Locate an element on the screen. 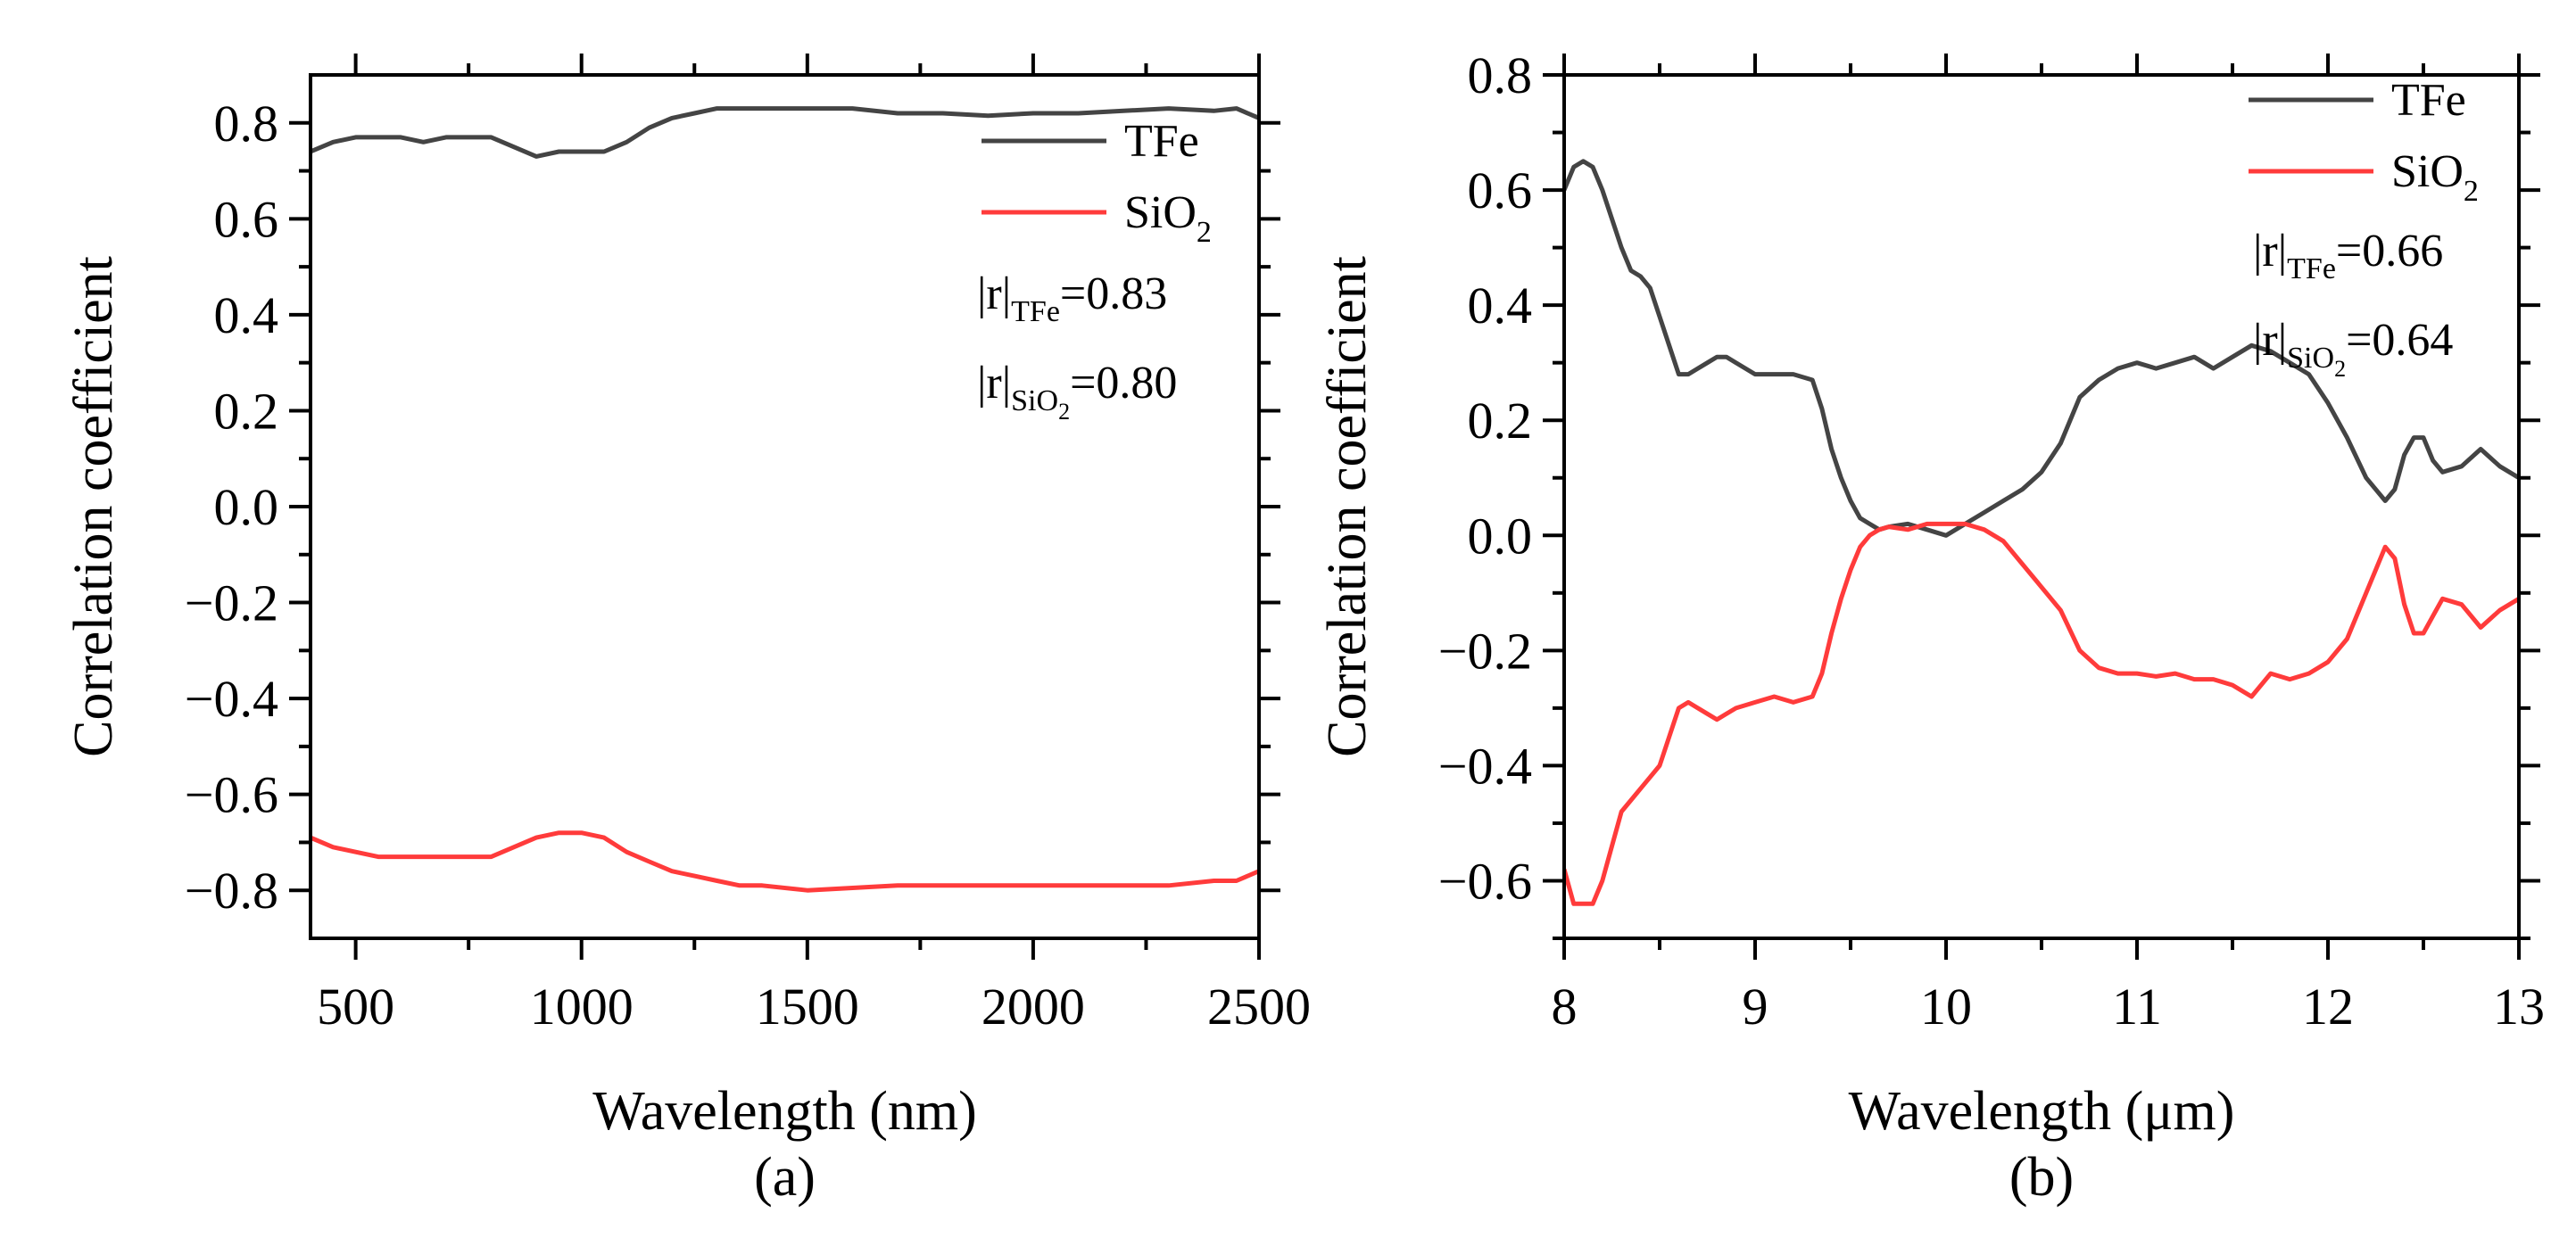  panel-b-series-sio2-line is located at coordinates (2041, 713).